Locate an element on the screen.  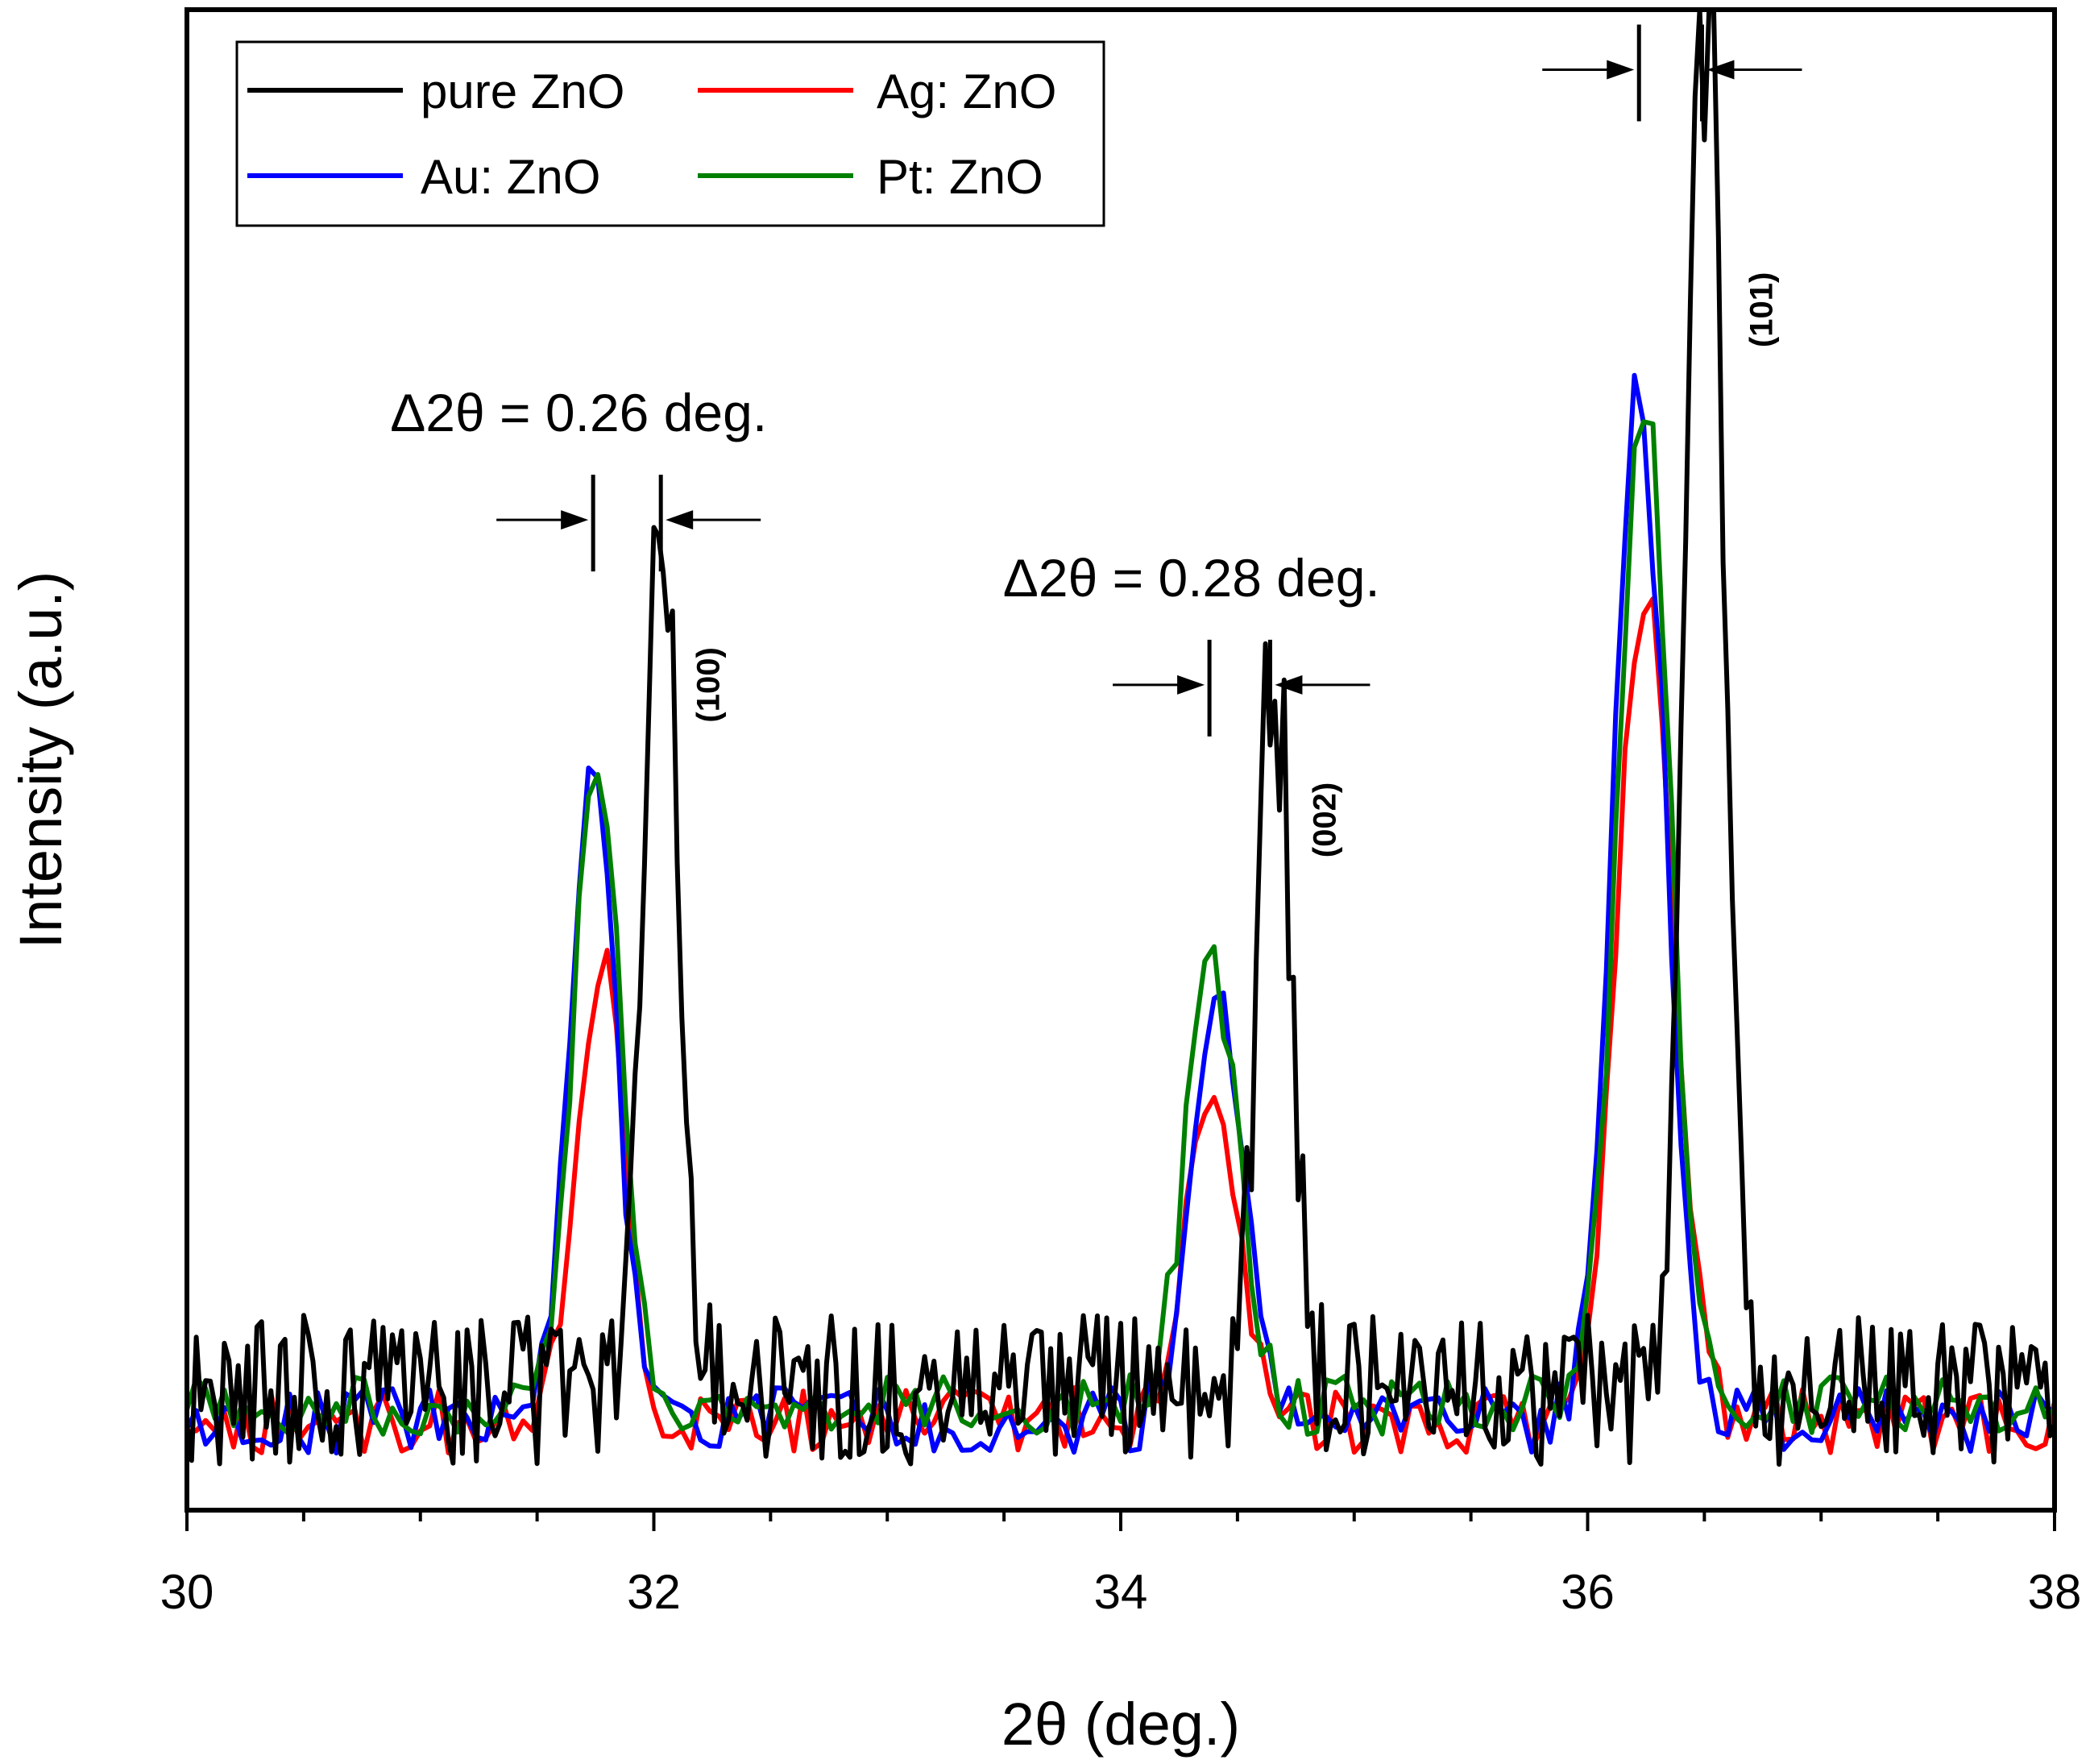
peak-index-label: (101) is located at coordinates (1761, 309).